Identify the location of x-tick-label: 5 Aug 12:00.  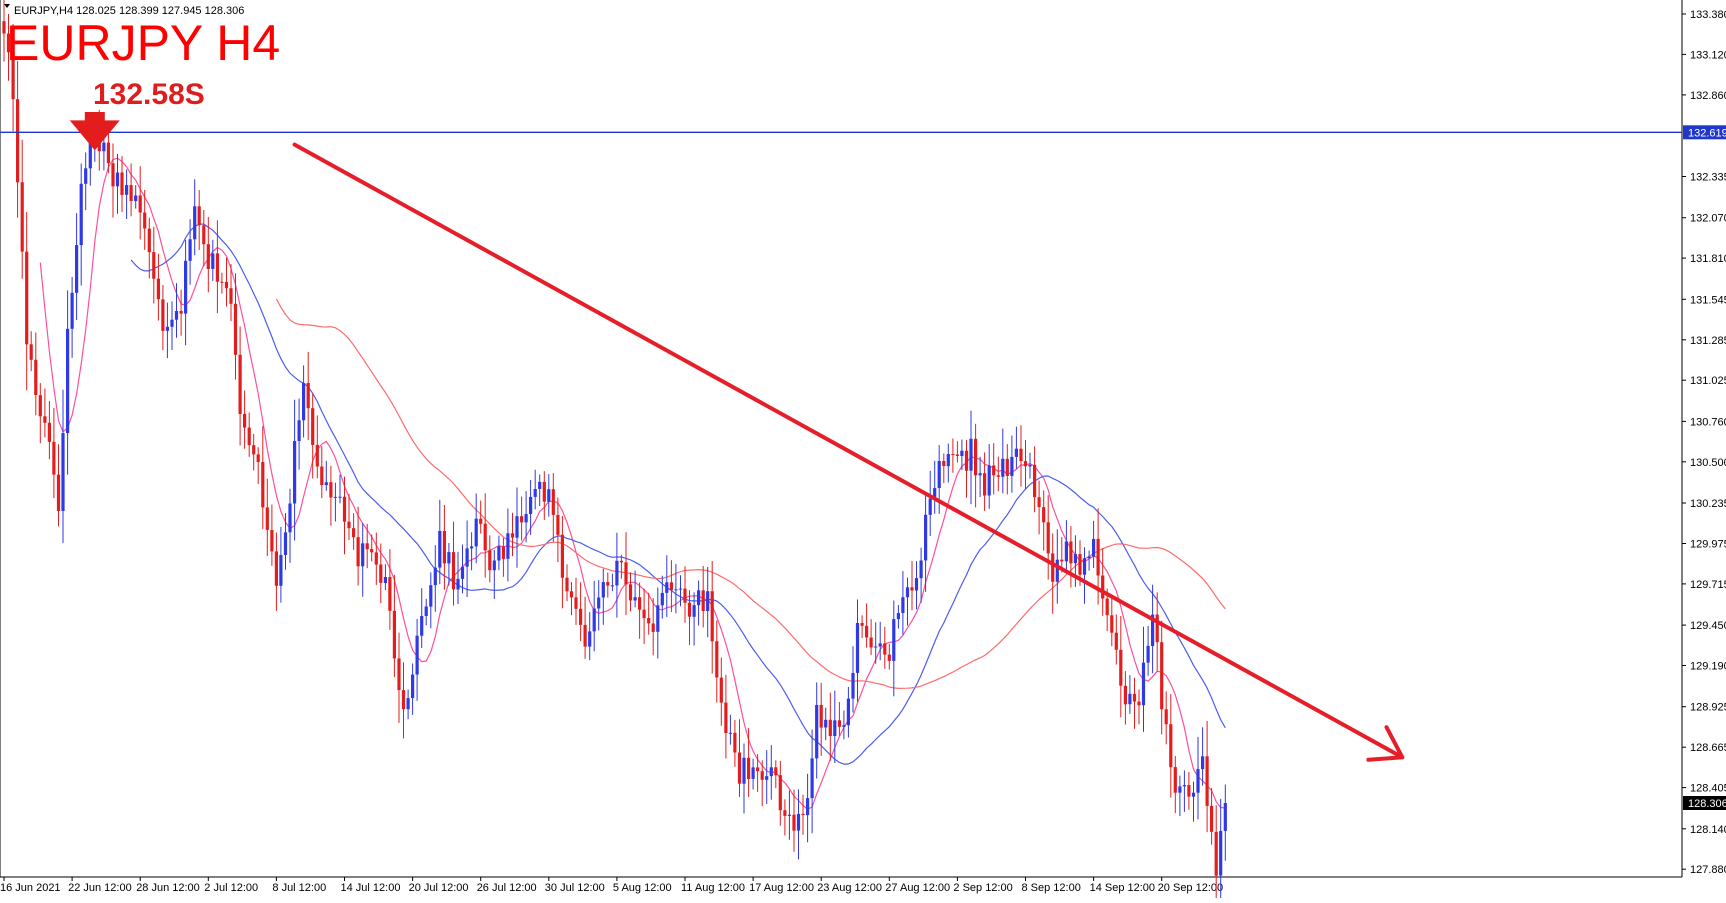
(642, 888).